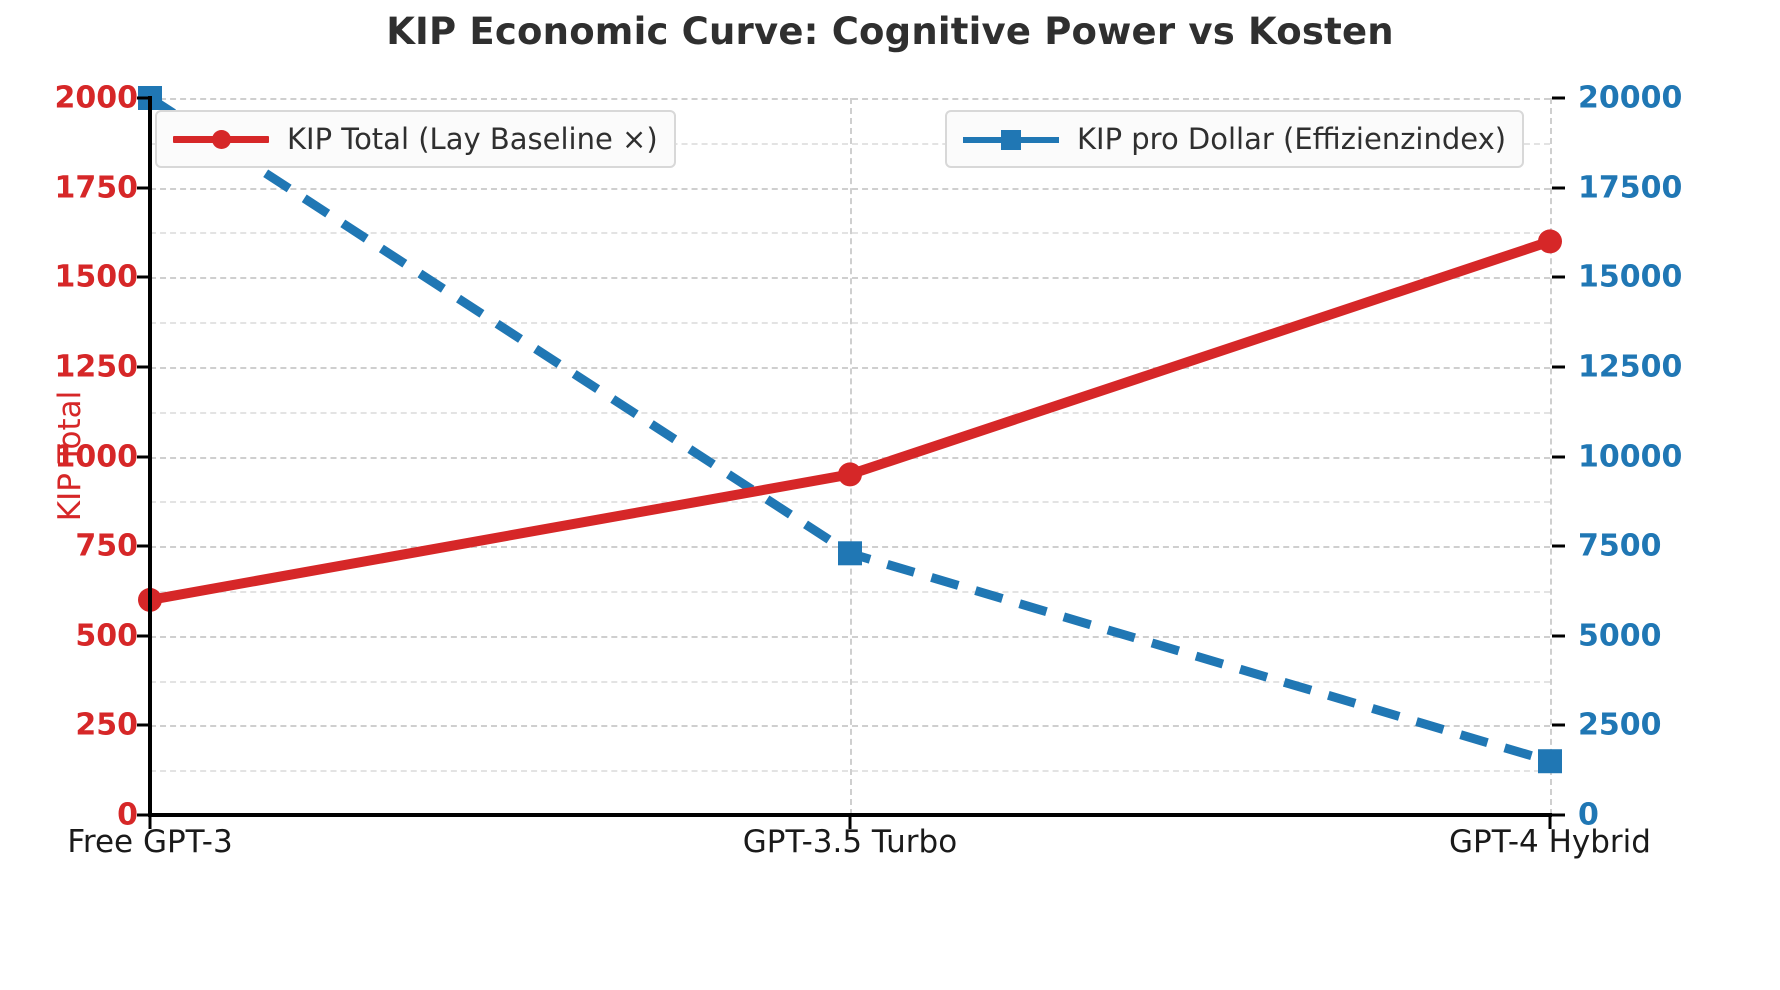 The image size is (1780, 990). Describe the element at coordinates (1292, 139) in the screenshot. I see `legend-label-kip-pro-dollar: KIP pro Dollar (Effizienzindex)` at that location.